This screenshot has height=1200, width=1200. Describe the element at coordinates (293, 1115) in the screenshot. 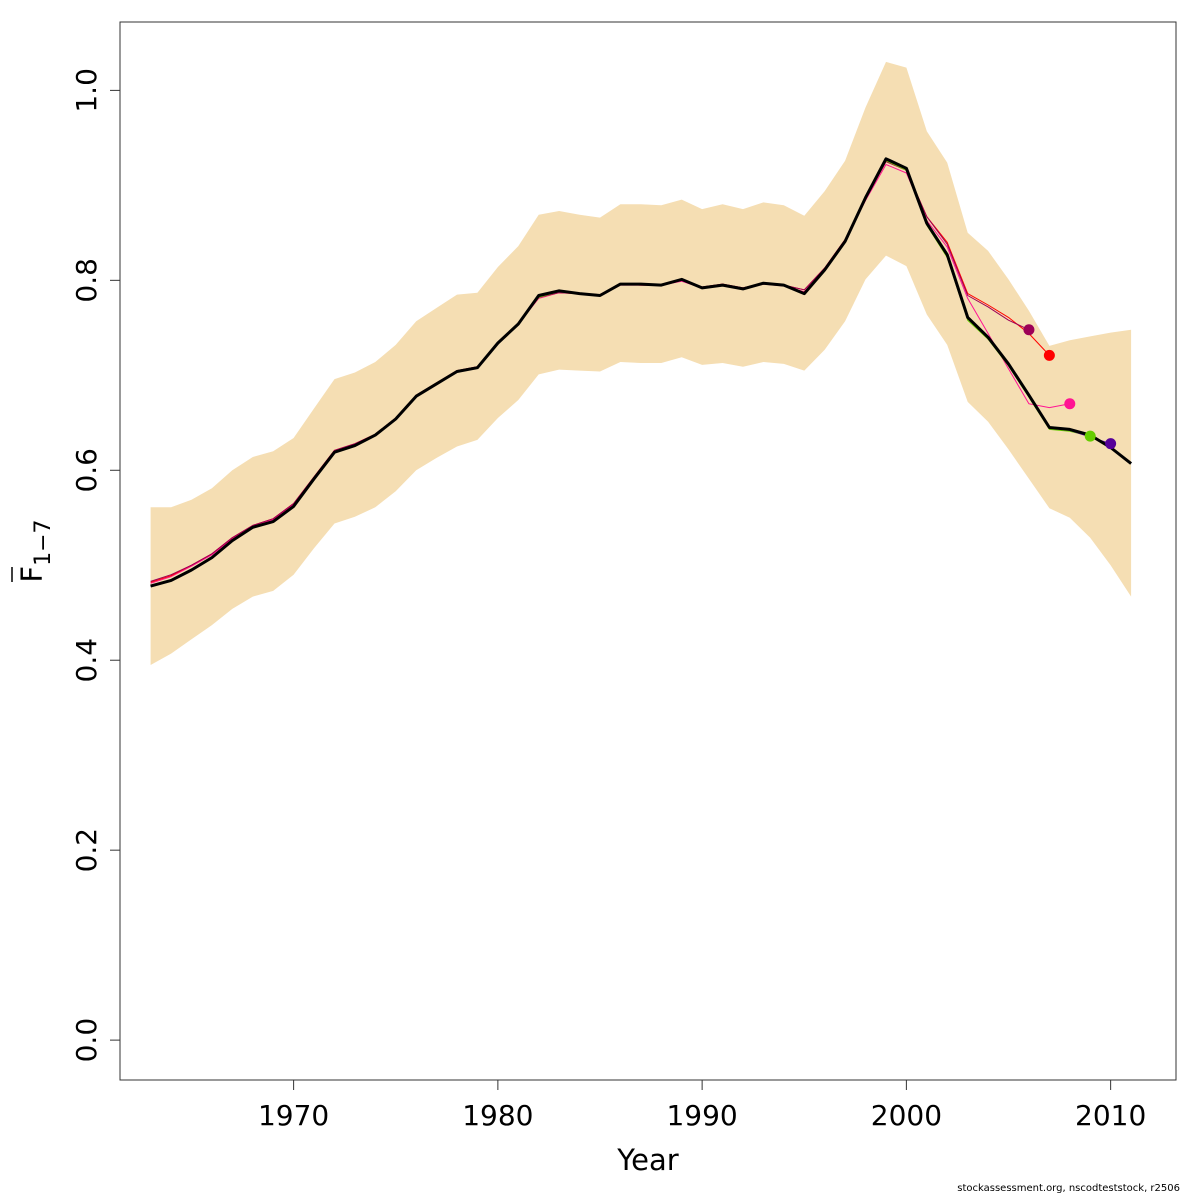

I see `x-tick-label: 1970` at that location.